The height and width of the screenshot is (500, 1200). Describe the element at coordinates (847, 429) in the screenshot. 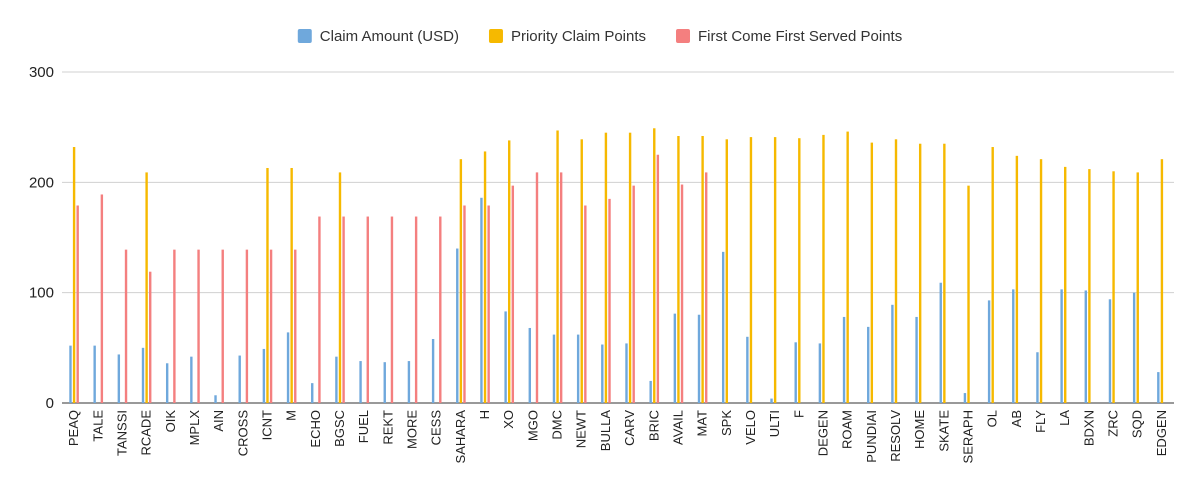

I see `x-tick-label: ROAM` at that location.